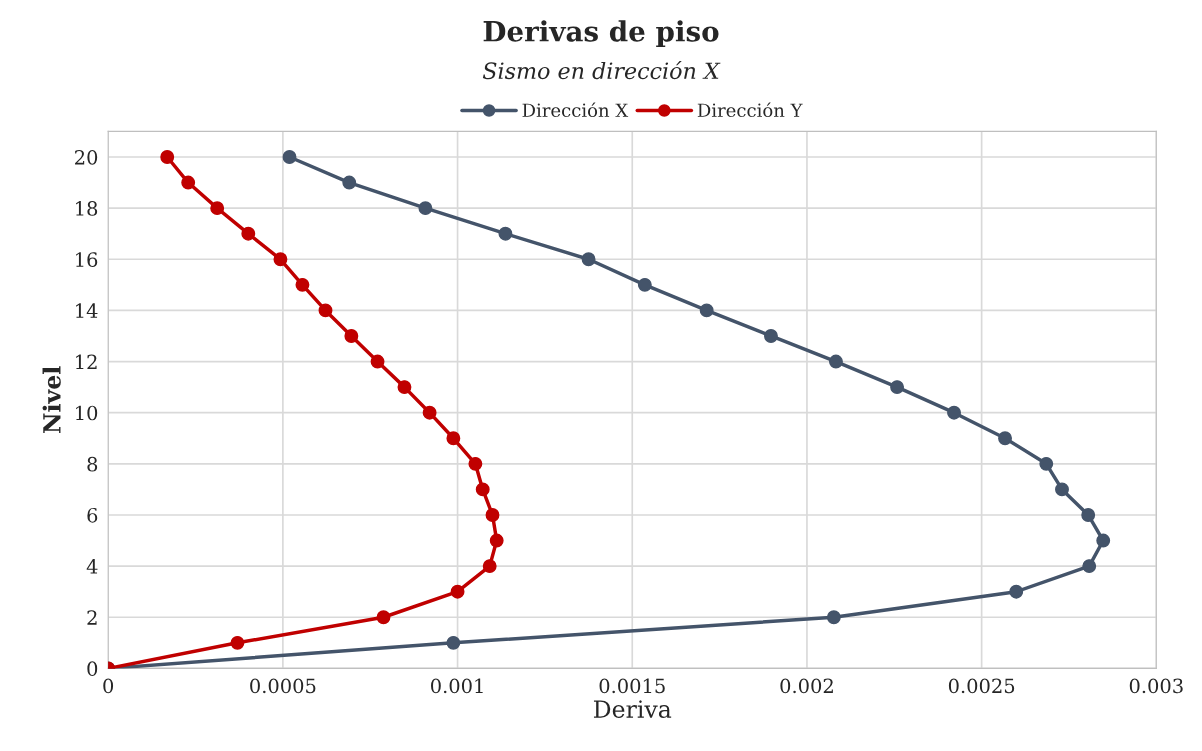  I want to click on x-tick-label: 0.0005, so click(283, 686).